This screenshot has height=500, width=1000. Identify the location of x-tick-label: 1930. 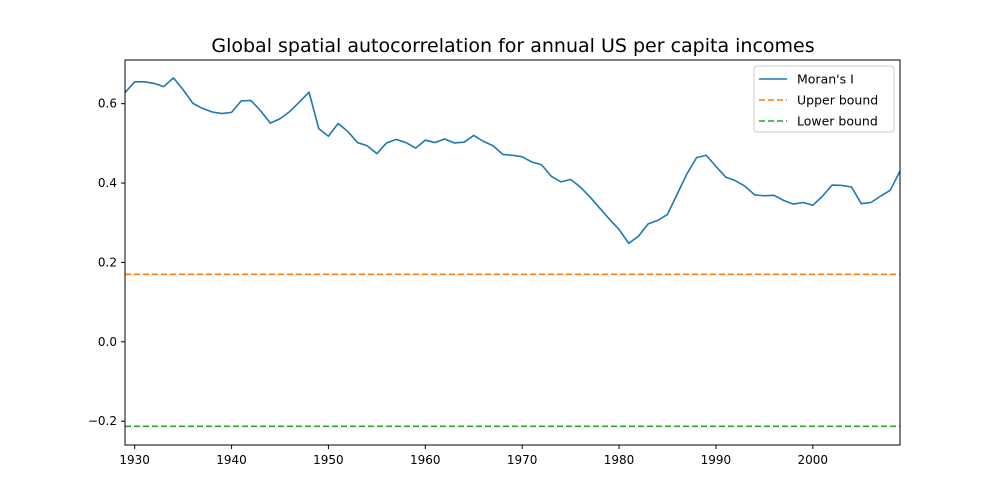
(134, 460).